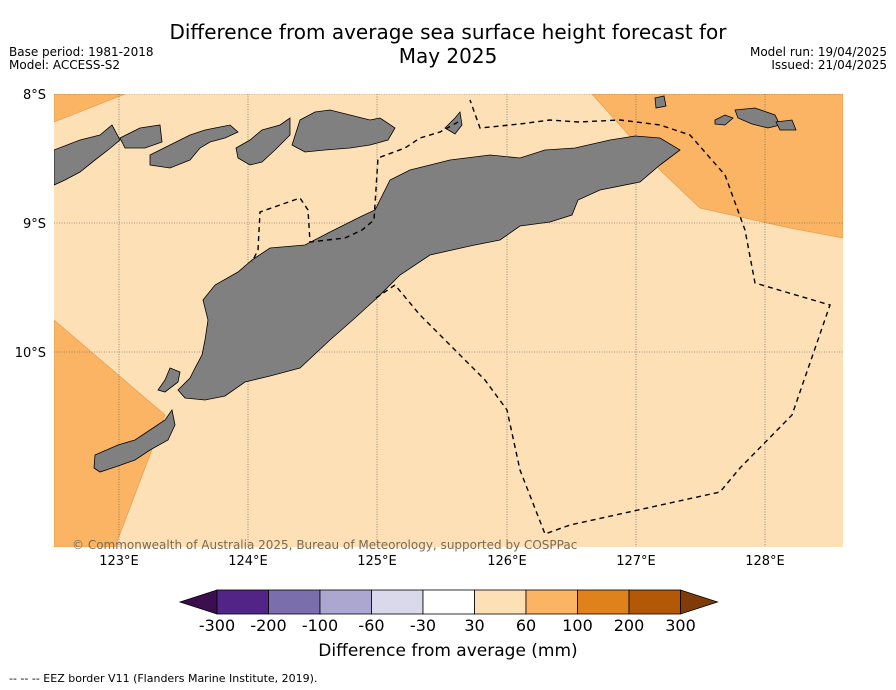  I want to click on lon-label-128e: 128°E, so click(765, 561).